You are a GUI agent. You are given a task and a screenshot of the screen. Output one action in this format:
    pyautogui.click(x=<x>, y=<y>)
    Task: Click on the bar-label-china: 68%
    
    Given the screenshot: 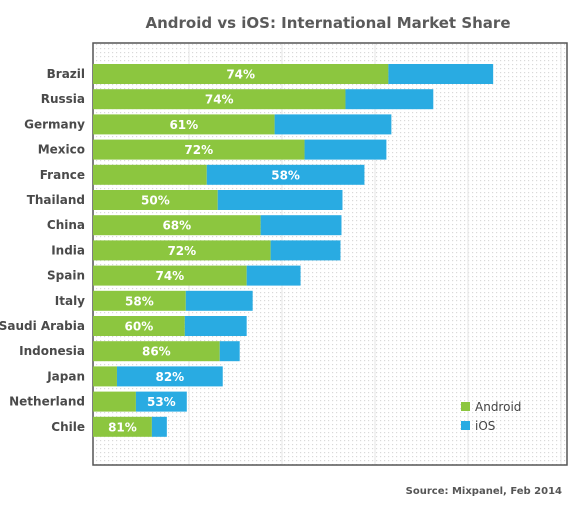 What is the action you would take?
    pyautogui.click(x=176, y=226)
    